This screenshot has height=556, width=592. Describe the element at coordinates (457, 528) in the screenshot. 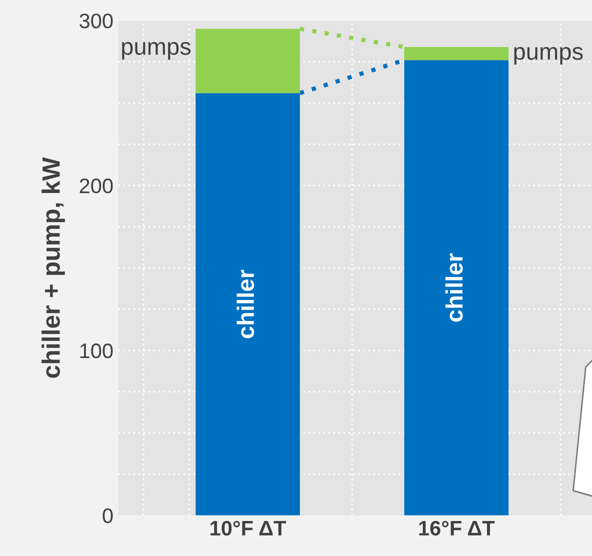

I see `x-tick-label: 16°F ΔT` at that location.